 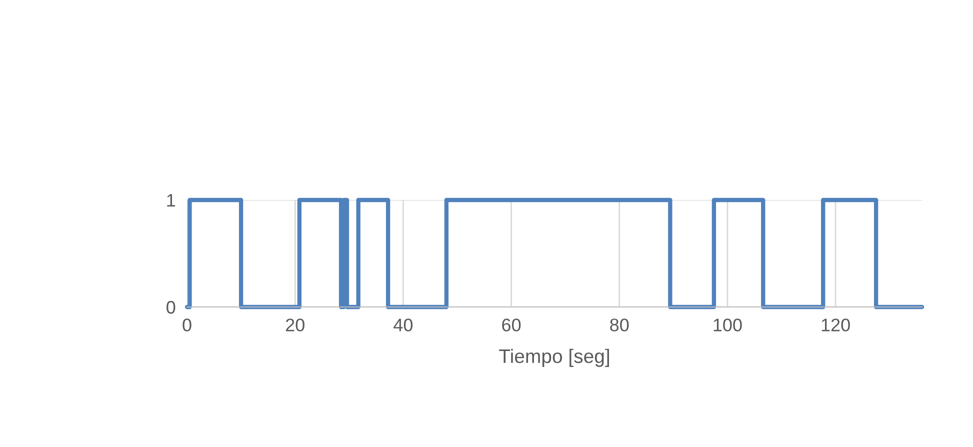 What do you see at coordinates (836, 325) in the screenshot?
I see `x-tick-label: 120` at bounding box center [836, 325].